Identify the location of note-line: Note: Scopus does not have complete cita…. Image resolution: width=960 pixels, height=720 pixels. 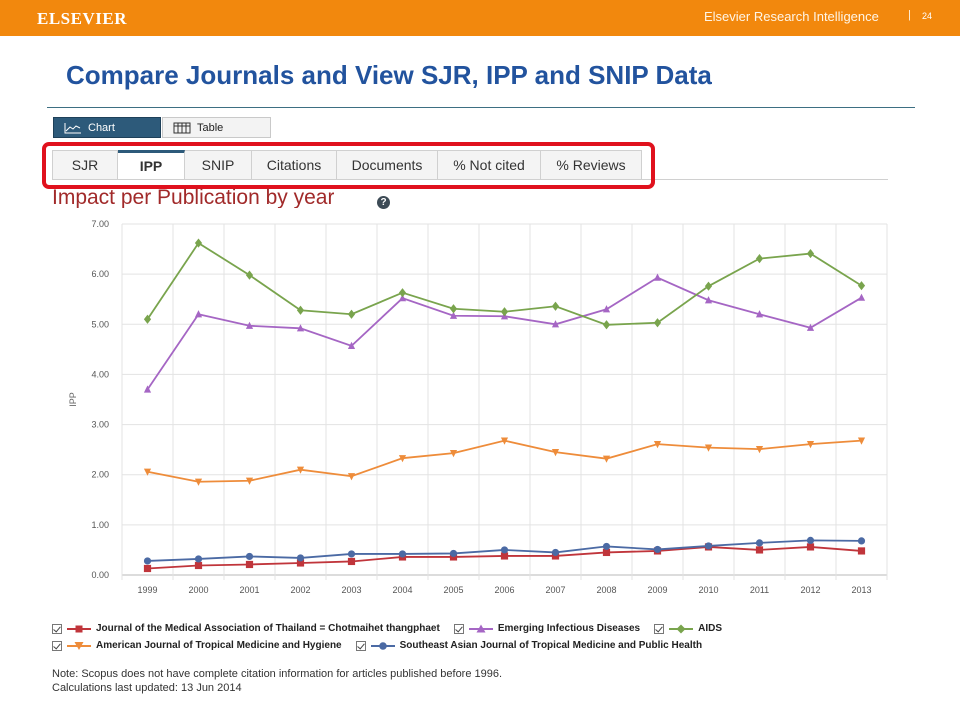
(277, 674).